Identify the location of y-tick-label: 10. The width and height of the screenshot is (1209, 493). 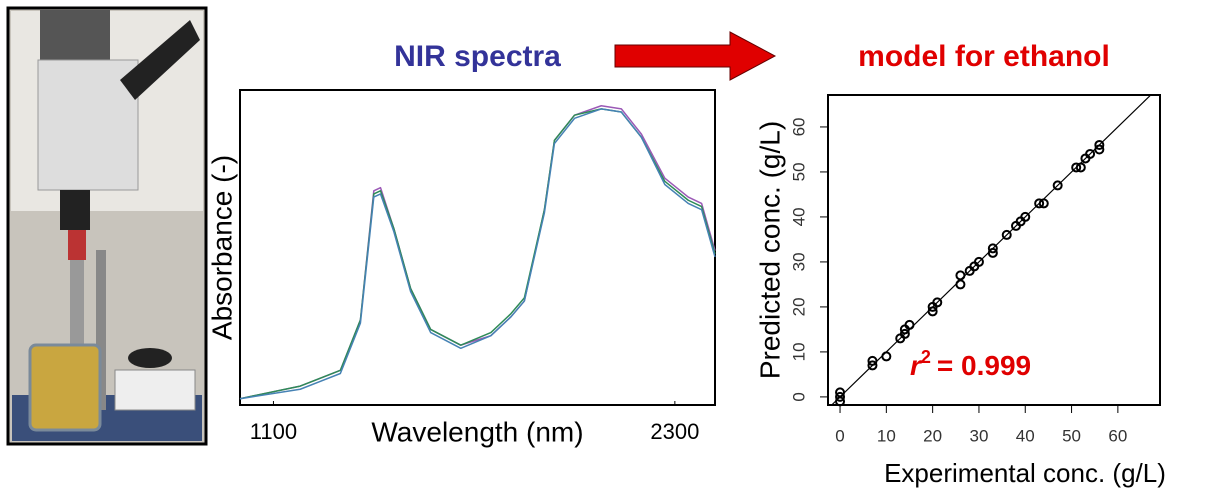
(798, 351).